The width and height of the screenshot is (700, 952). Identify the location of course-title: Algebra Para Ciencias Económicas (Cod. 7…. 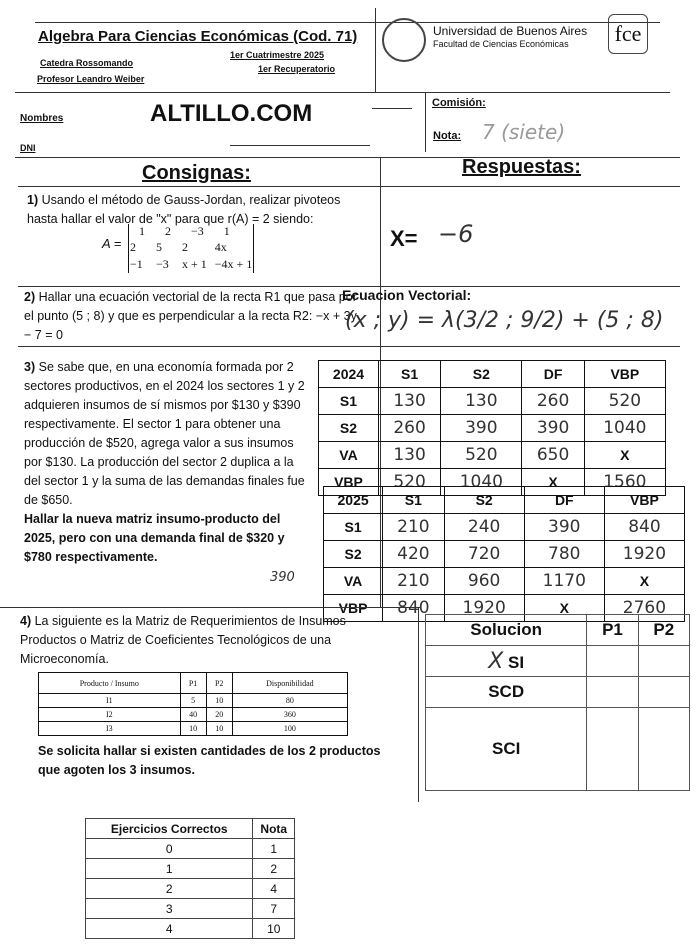
(198, 36).